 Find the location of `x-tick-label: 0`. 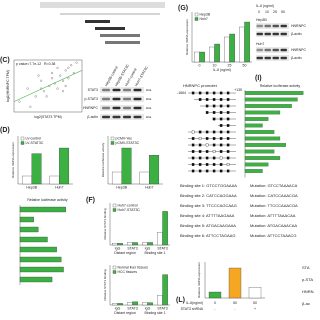

x-tick-label: 0 is located at coordinates (200, 65).